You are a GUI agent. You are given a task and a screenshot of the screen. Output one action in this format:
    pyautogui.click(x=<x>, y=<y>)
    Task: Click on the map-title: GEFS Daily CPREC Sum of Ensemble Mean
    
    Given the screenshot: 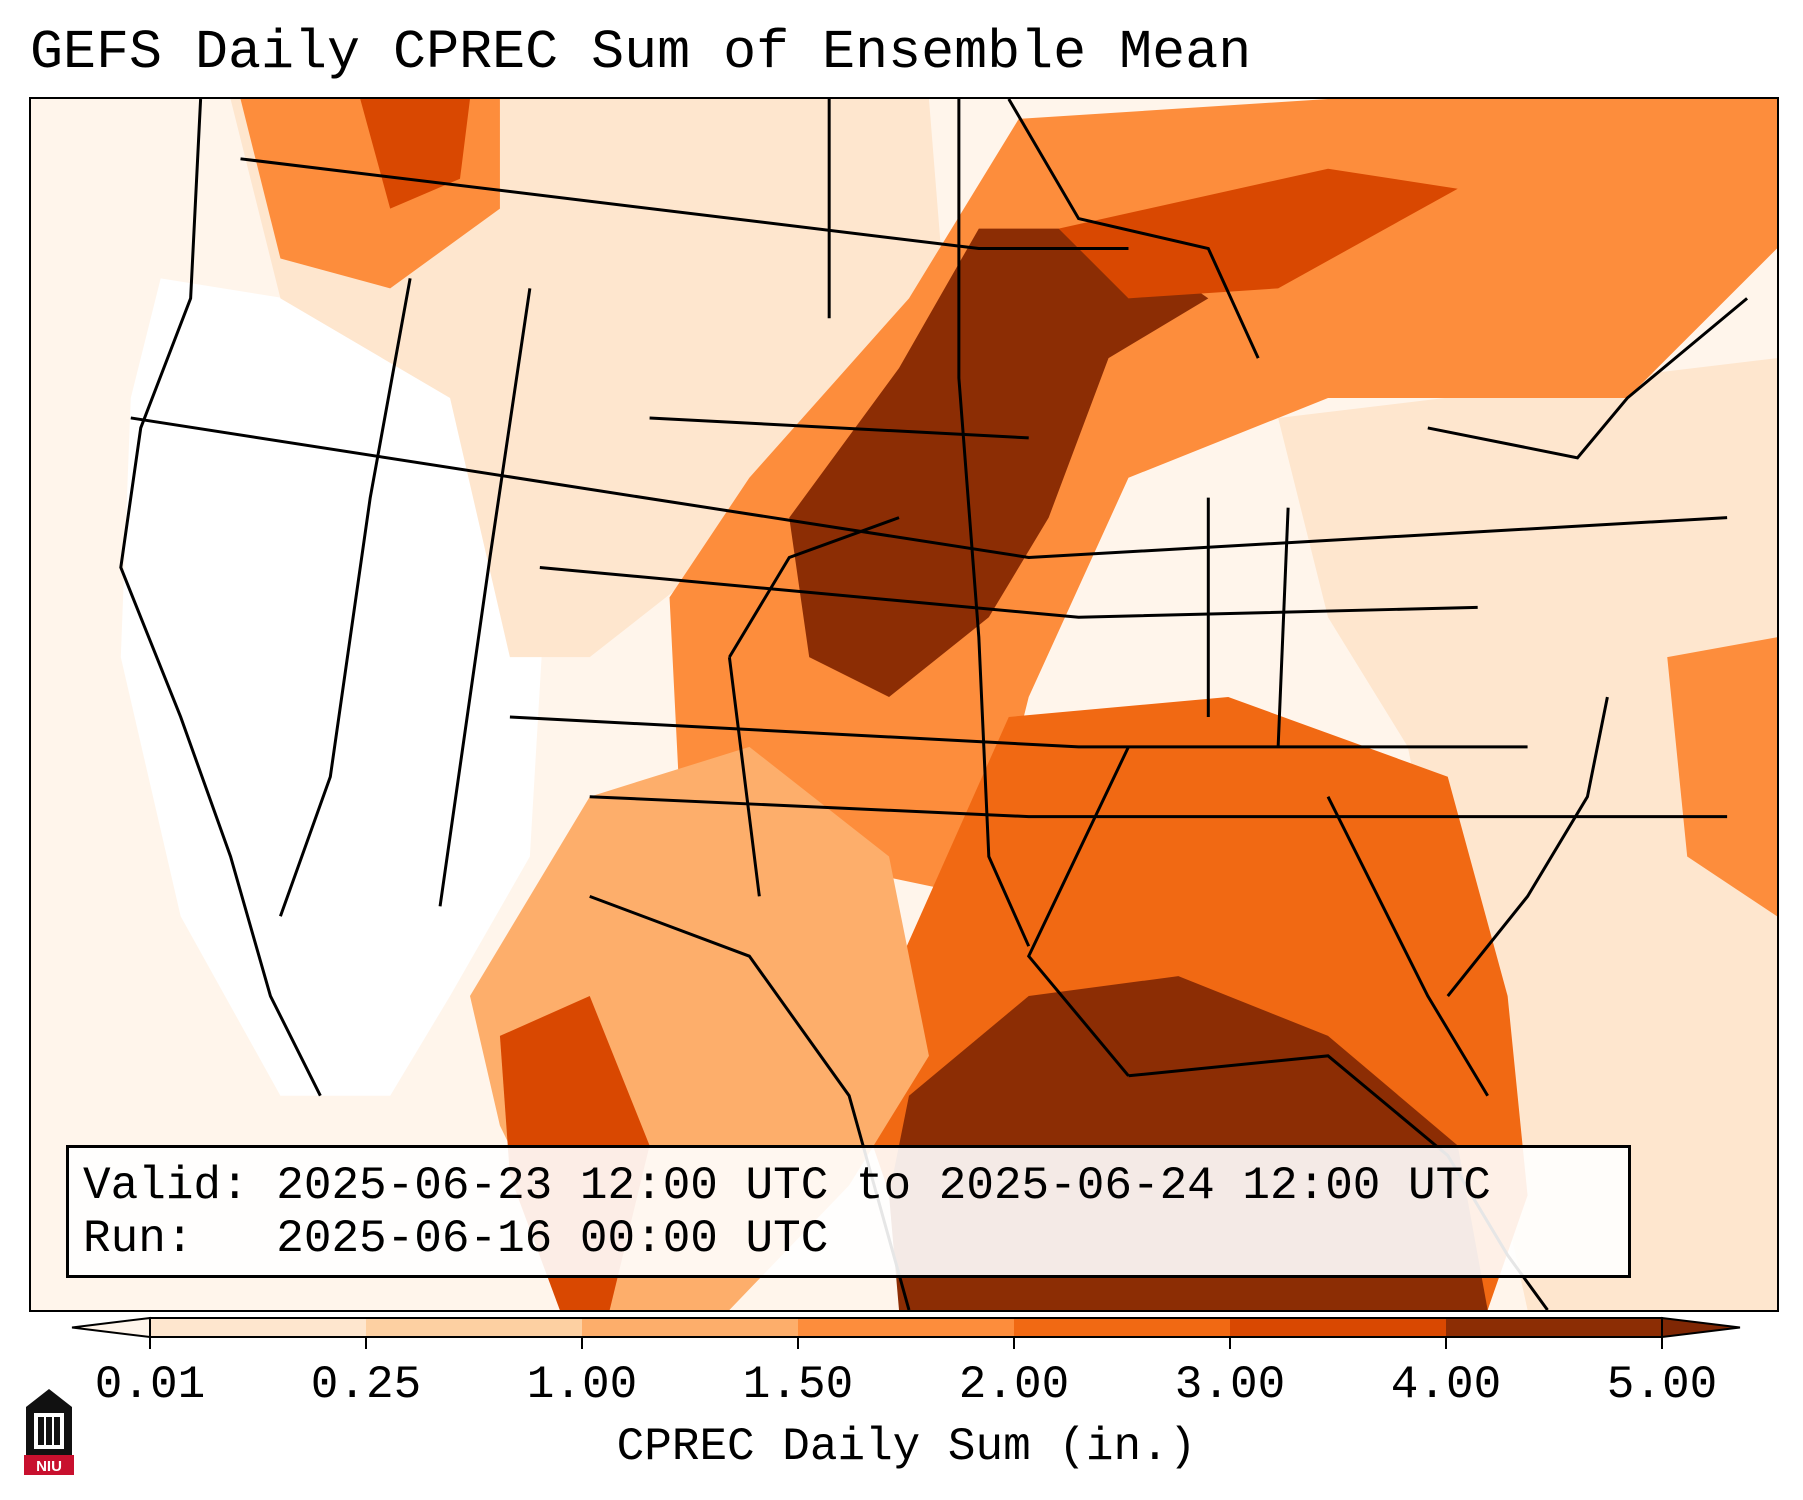 What is the action you would take?
    pyautogui.click(x=641, y=52)
    